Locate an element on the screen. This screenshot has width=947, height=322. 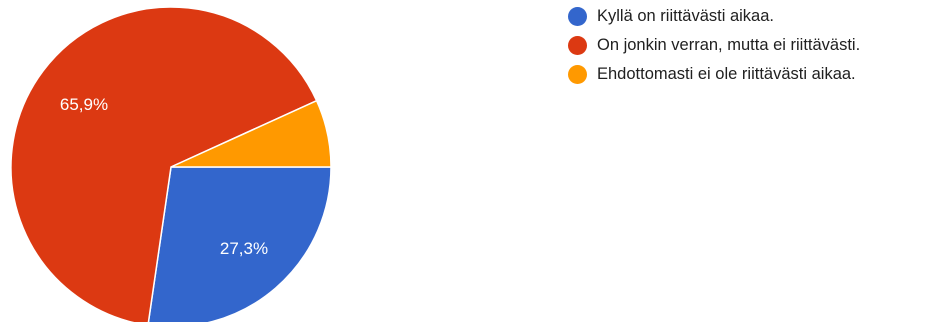
legend-item-1: Kyllä on riittävästi aikaa. is located at coordinates (714, 16).